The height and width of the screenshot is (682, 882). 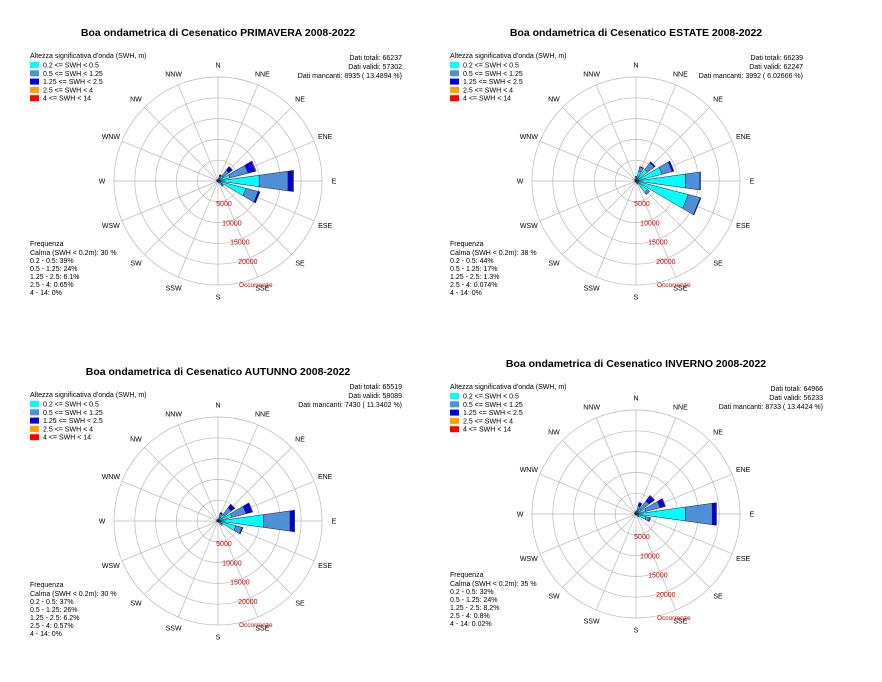 What do you see at coordinates (375, 387) in the screenshot?
I see `stat-line: Dati totali: 65519` at bounding box center [375, 387].